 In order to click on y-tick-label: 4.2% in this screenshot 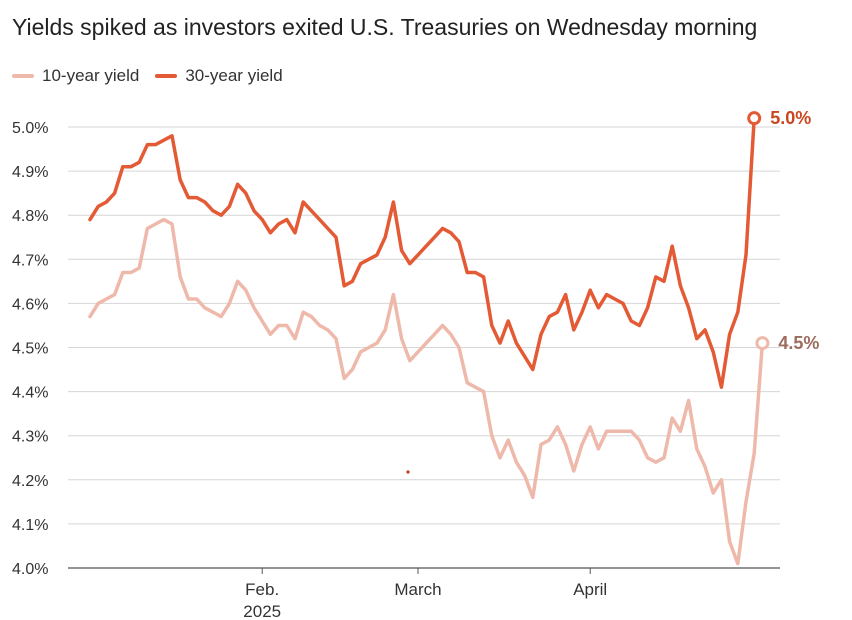, I will do `click(30, 481)`.